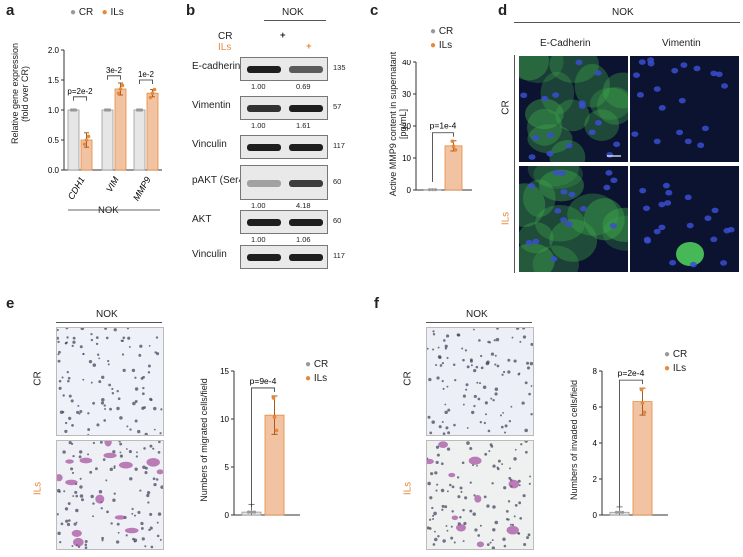 The height and width of the screenshot is (557, 743). I want to click on y-tick-label: 2, so click(595, 479).